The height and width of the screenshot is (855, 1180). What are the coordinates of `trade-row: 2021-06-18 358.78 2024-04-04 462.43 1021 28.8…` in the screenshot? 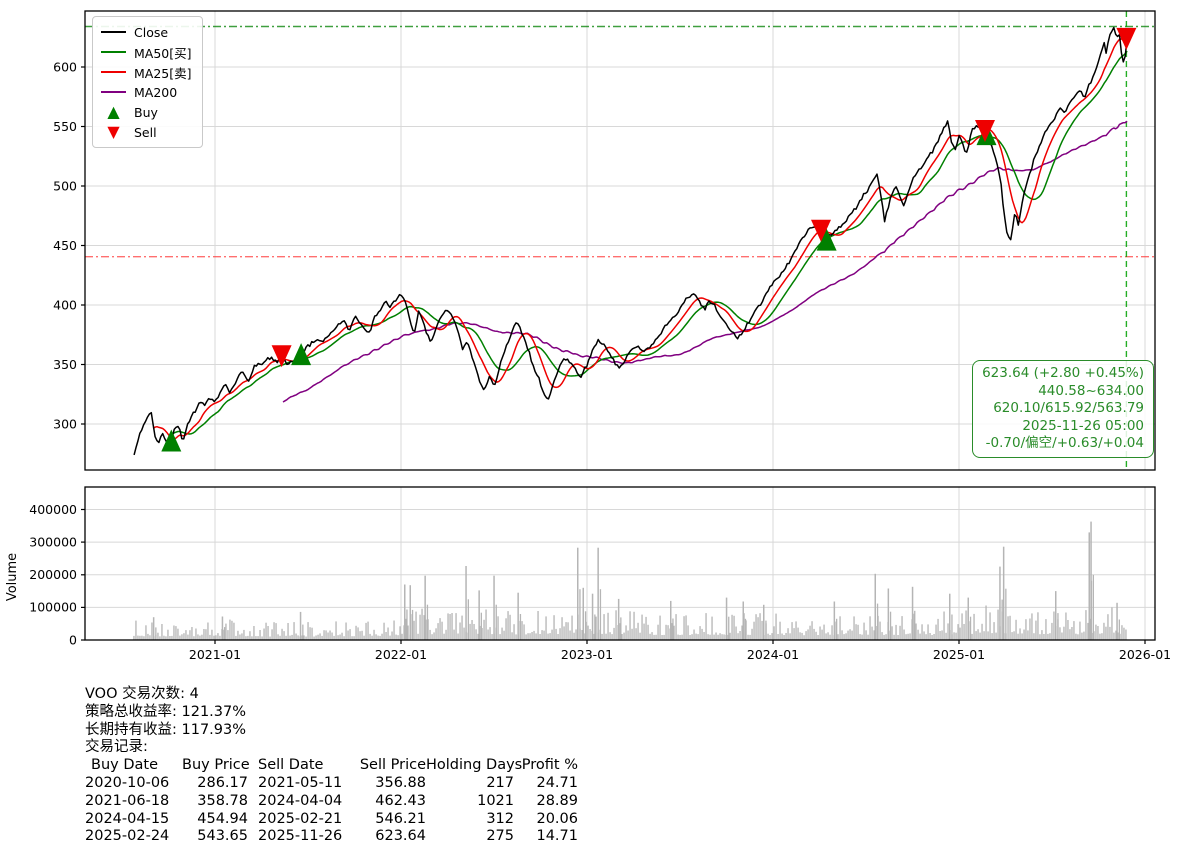 It's located at (331, 802).